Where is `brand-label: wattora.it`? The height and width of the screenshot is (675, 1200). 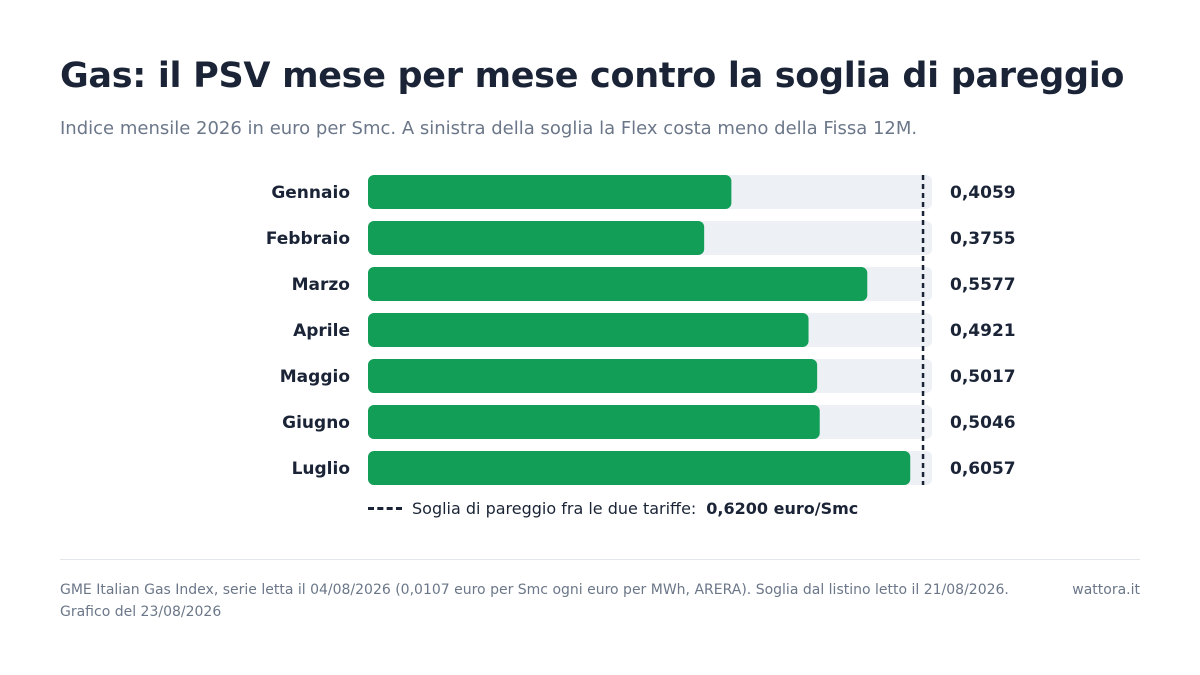 brand-label: wattora.it is located at coordinates (1106, 590).